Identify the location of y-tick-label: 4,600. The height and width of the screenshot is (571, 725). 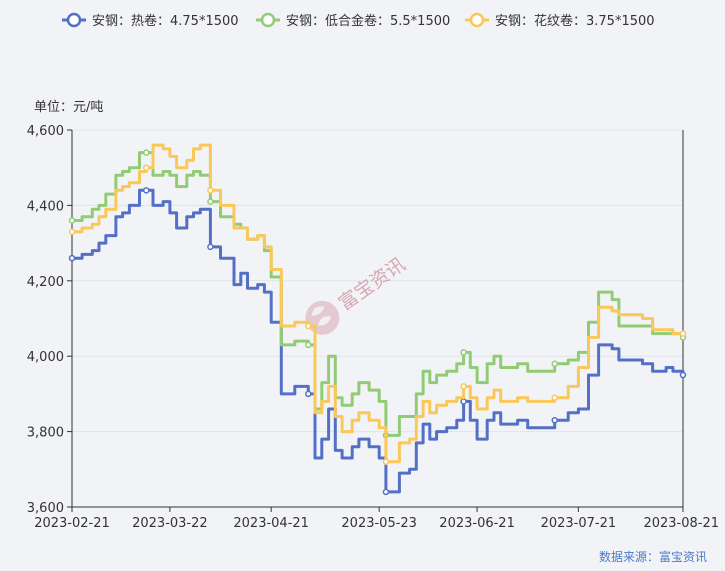
(45, 131).